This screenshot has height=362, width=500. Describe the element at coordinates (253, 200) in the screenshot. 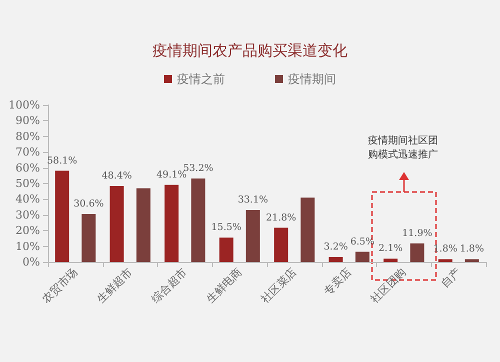

I see `data-label: 33.1%` at that location.